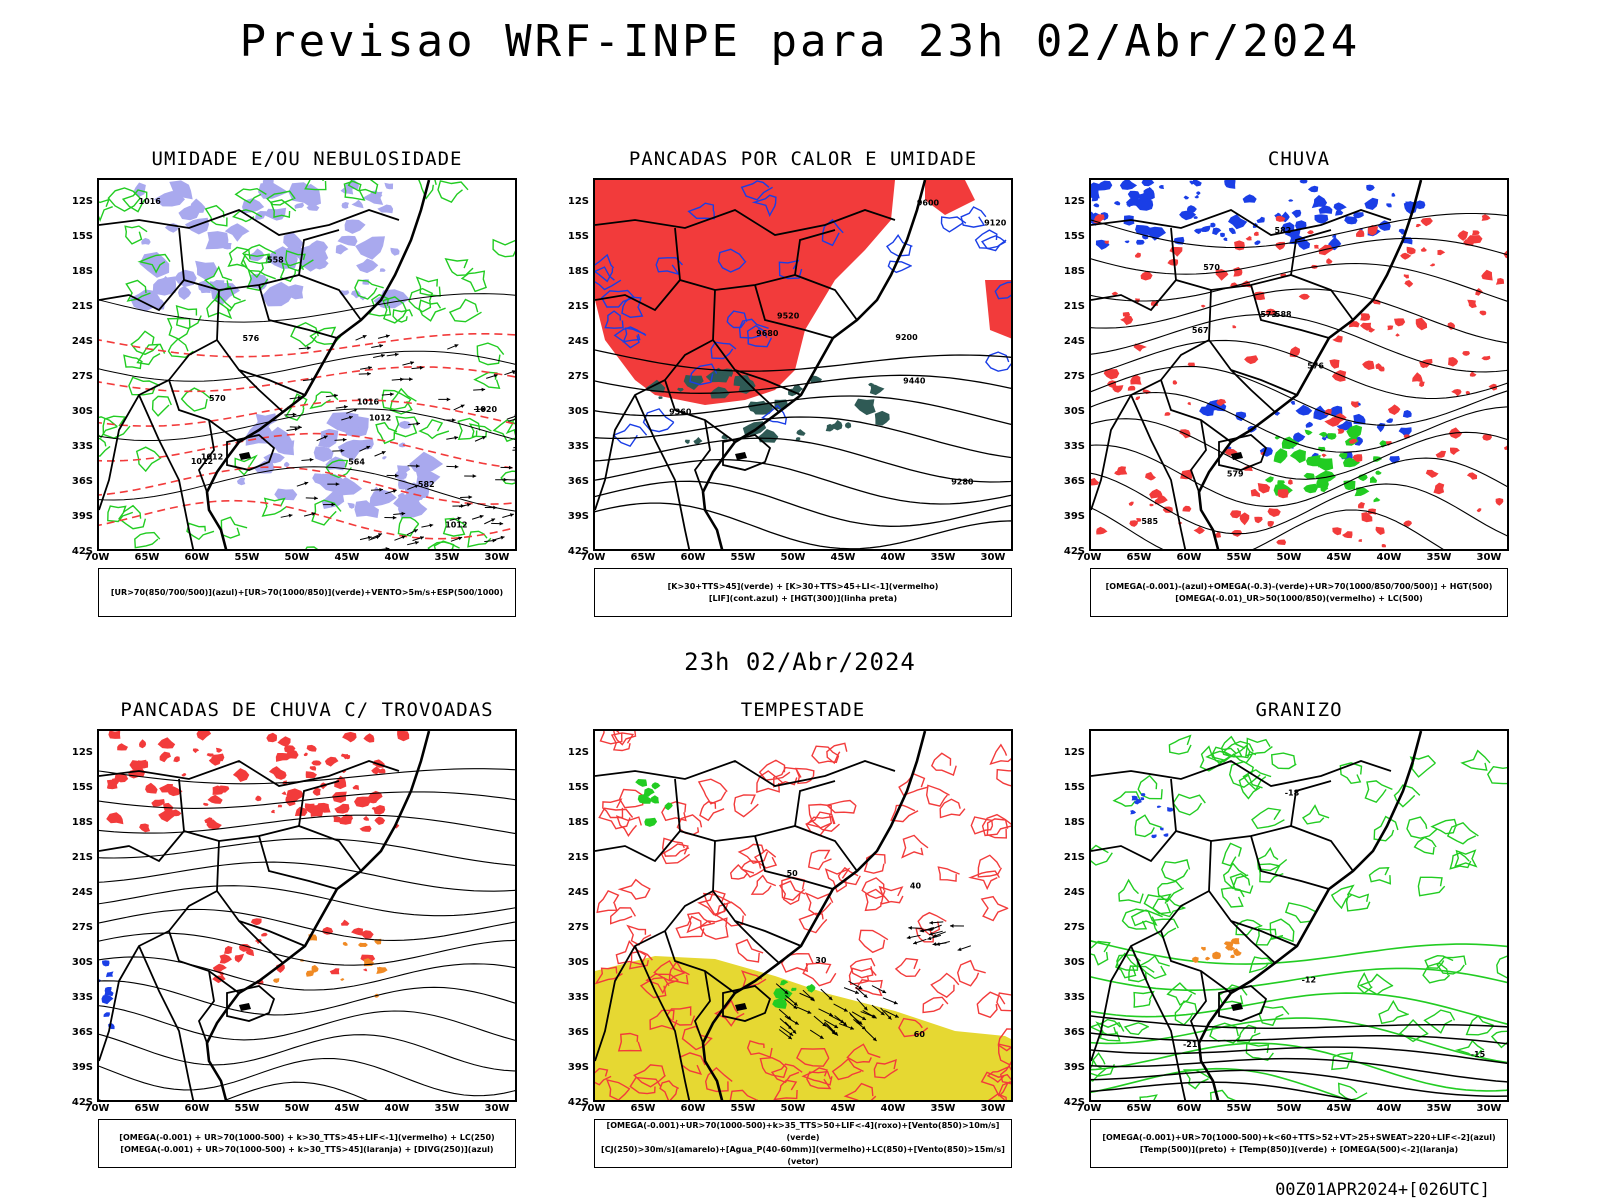  What do you see at coordinates (307, 710) in the screenshot?
I see `panel-title-pancadas-trovoadas: PANCADAS DE CHUVA C/ TROVOADAS` at bounding box center [307, 710].